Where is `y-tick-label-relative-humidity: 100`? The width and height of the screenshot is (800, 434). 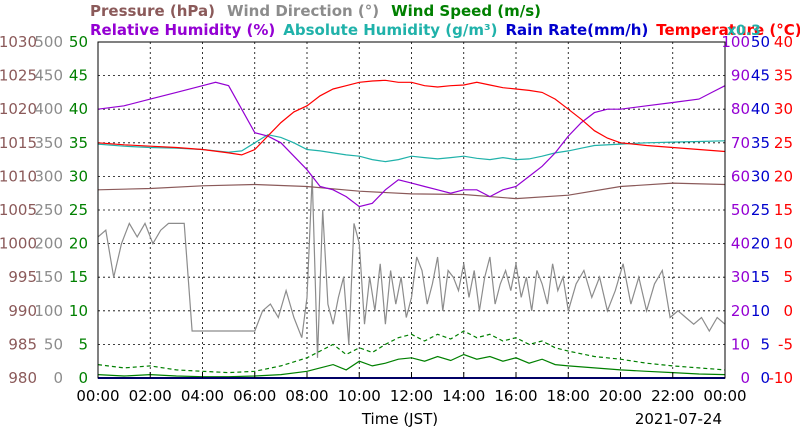 y-tick-label-relative-humidity: 100 is located at coordinates (735, 42).